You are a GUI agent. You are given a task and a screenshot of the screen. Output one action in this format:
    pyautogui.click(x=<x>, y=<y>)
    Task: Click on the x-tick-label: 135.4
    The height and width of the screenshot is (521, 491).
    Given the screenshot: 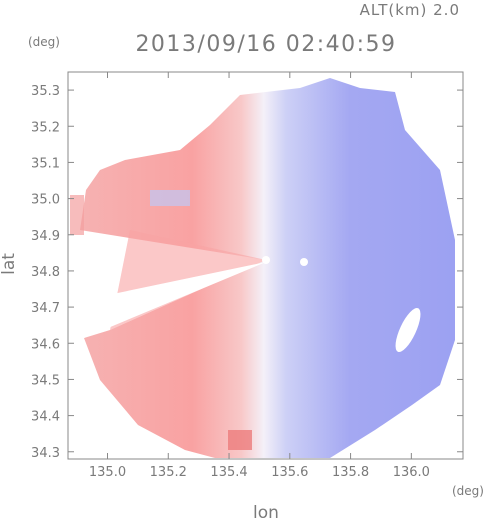 What is the action you would take?
    pyautogui.click(x=228, y=472)
    